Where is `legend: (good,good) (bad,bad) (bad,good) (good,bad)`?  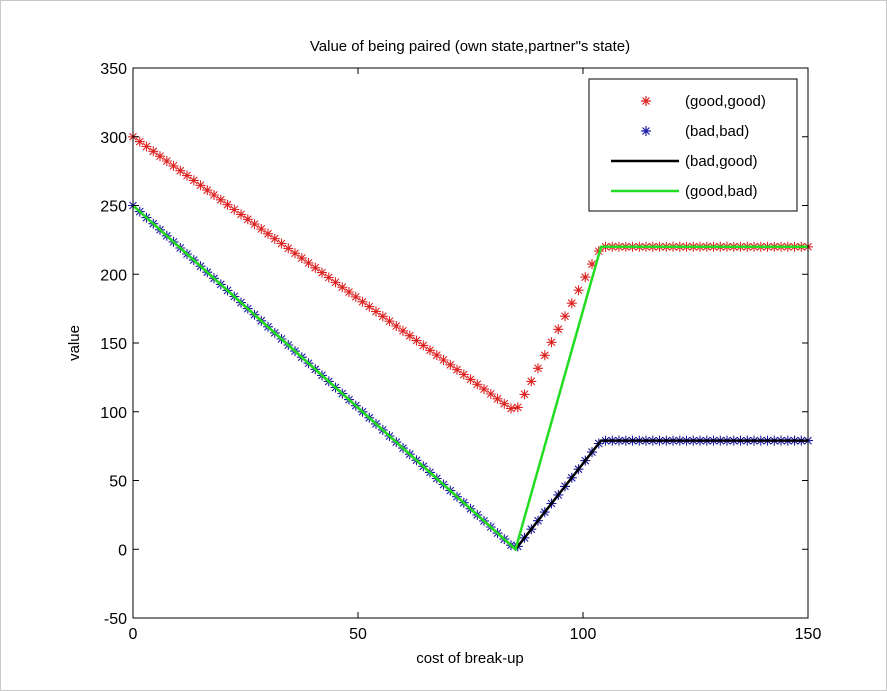 legend: (good,good) (bad,bad) (bad,good) (good,bad) is located at coordinates (693, 145).